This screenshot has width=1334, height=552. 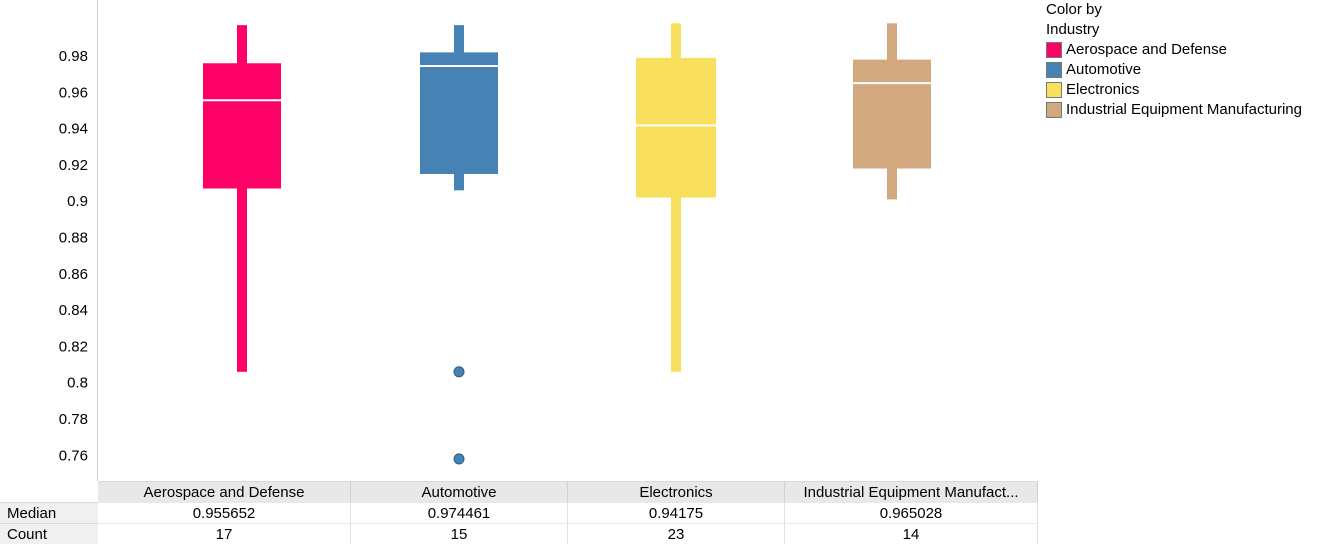 What do you see at coordinates (1104, 69) in the screenshot?
I see `legend-label: Automotive` at bounding box center [1104, 69].